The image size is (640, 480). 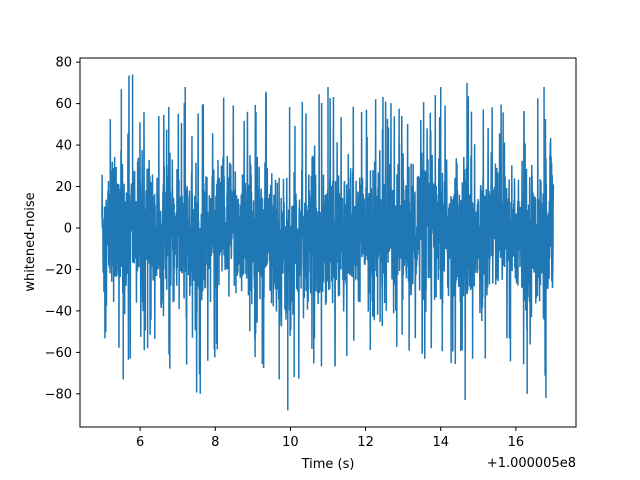 I want to click on x-axis-offset-label: +1.000005e8, so click(x=531, y=463).